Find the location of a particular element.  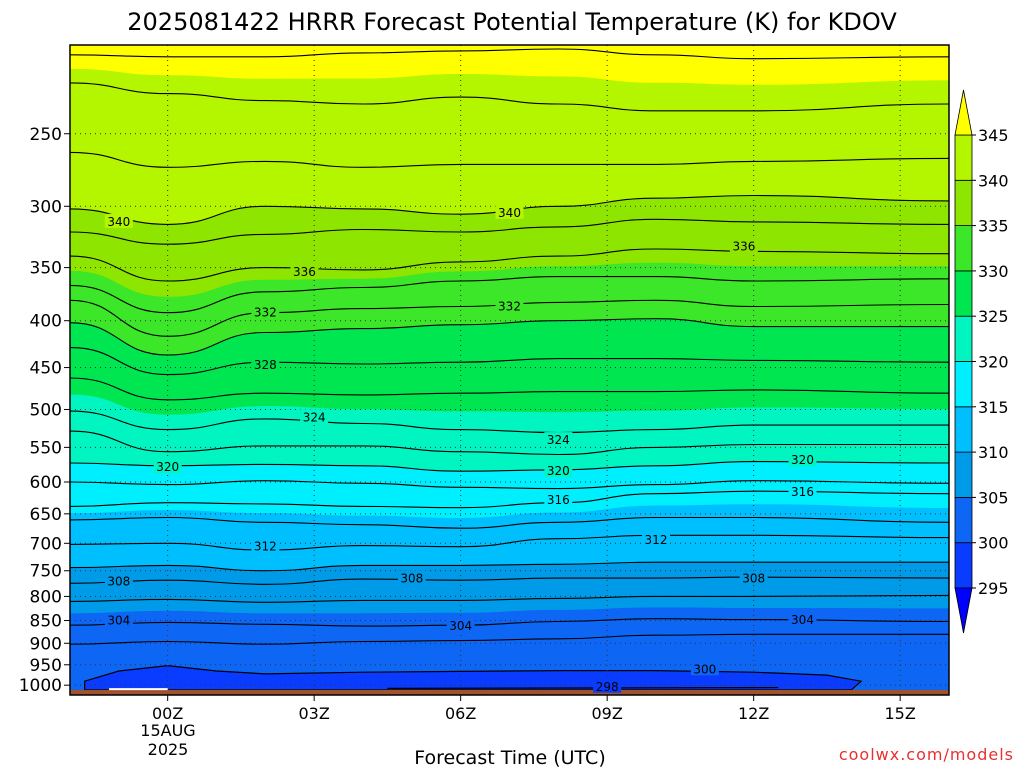

contour-label-group: 300 is located at coordinates (704, 668).